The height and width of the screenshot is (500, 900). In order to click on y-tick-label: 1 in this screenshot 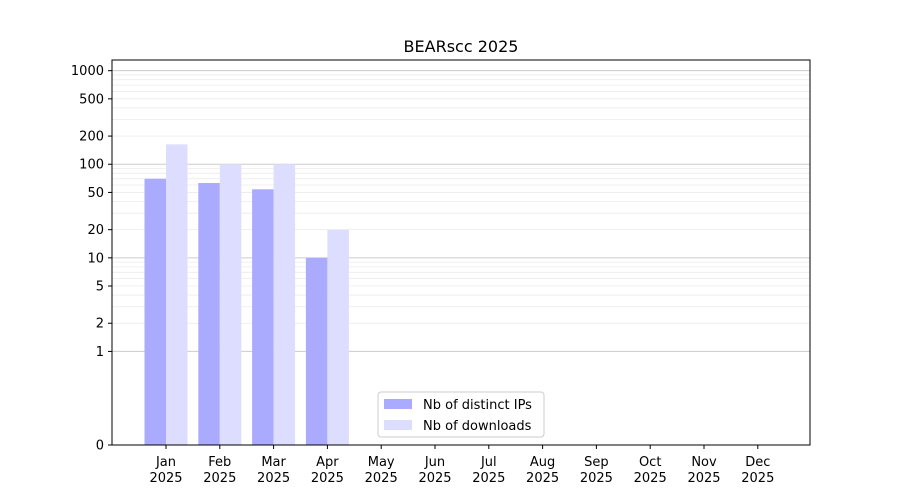, I will do `click(100, 352)`.